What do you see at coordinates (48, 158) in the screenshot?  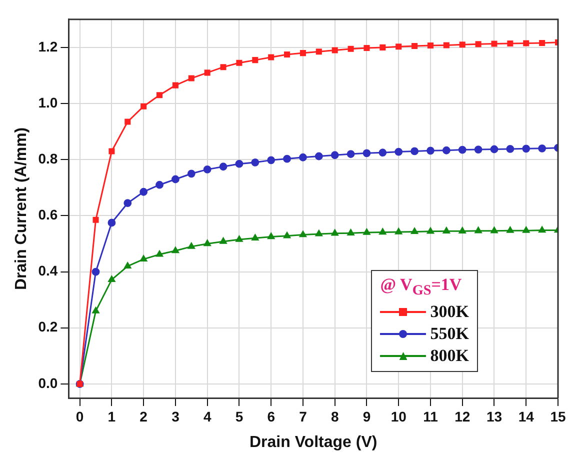 I see `y-tick-label: 0.8` at bounding box center [48, 158].